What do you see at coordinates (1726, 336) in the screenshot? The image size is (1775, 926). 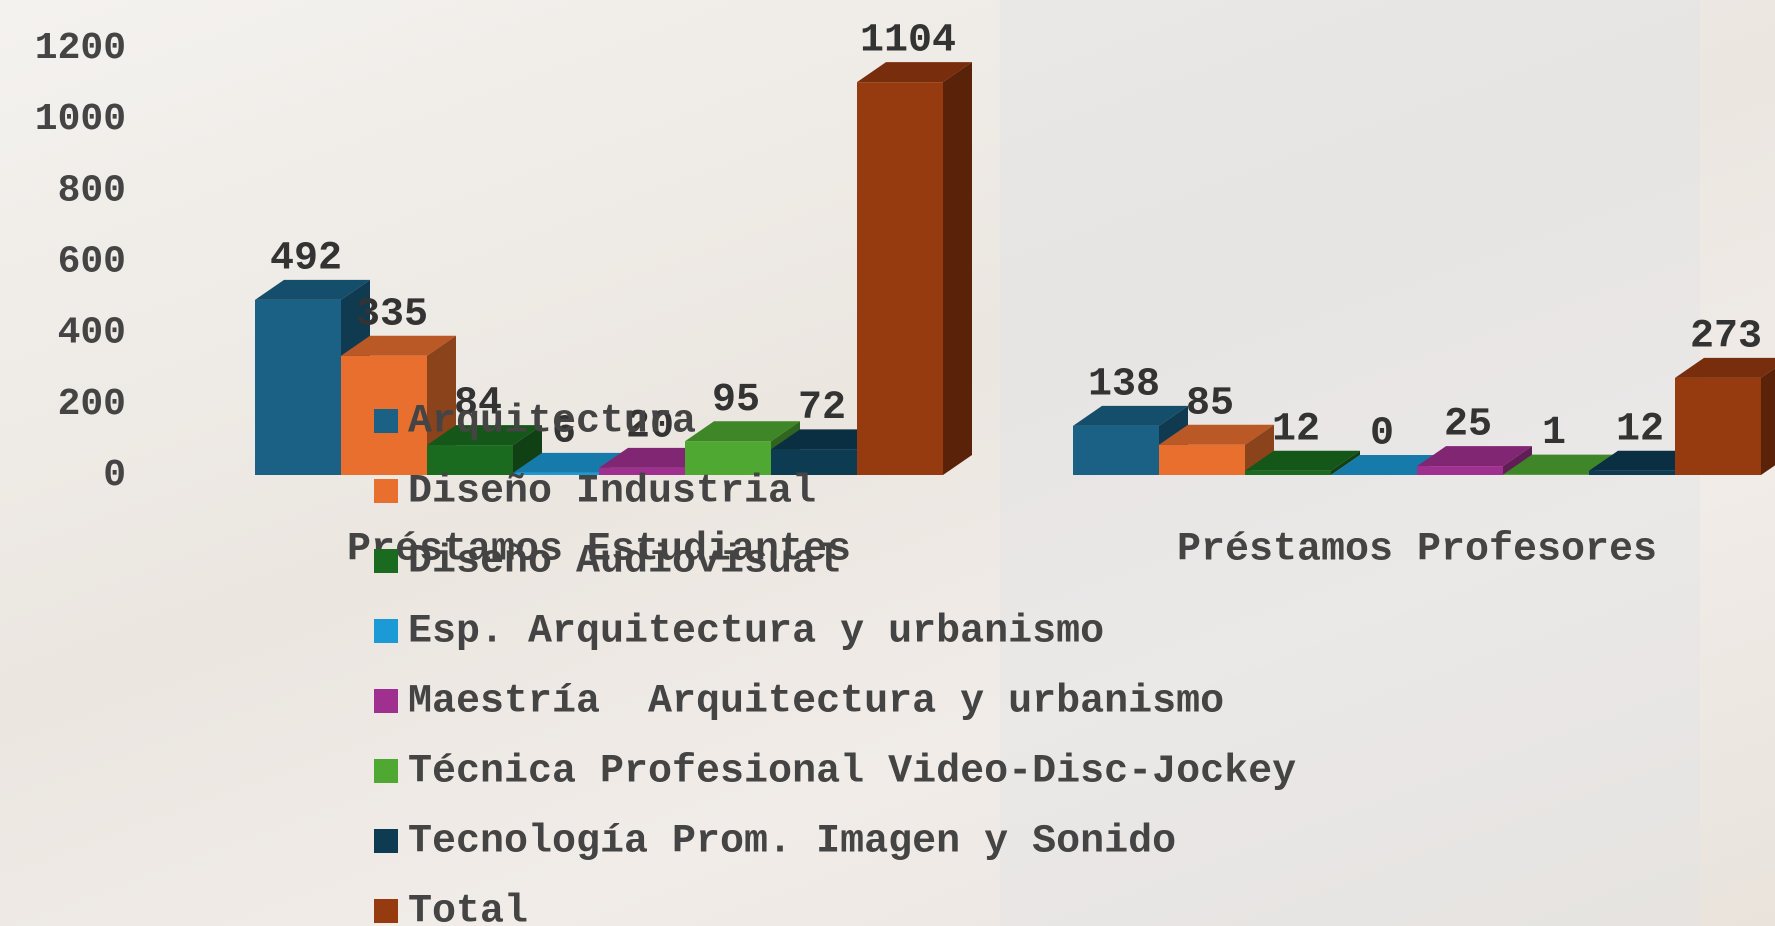 I see `data-label: 273` at bounding box center [1726, 336].